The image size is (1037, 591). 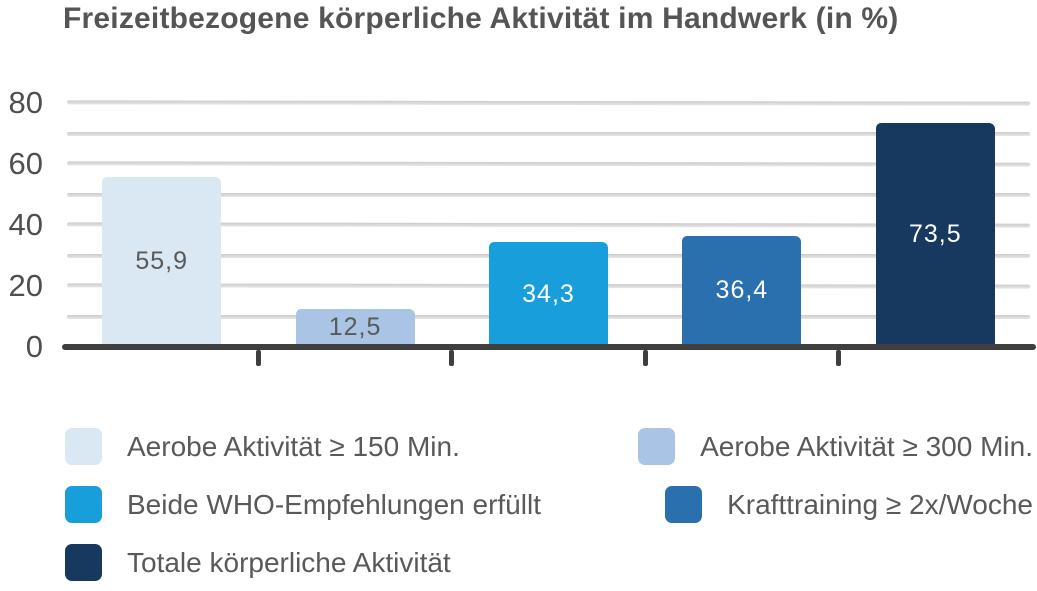 What do you see at coordinates (880, 504) in the screenshot?
I see `legend-label: Krafttraining ≥ 2x/Woche` at bounding box center [880, 504].